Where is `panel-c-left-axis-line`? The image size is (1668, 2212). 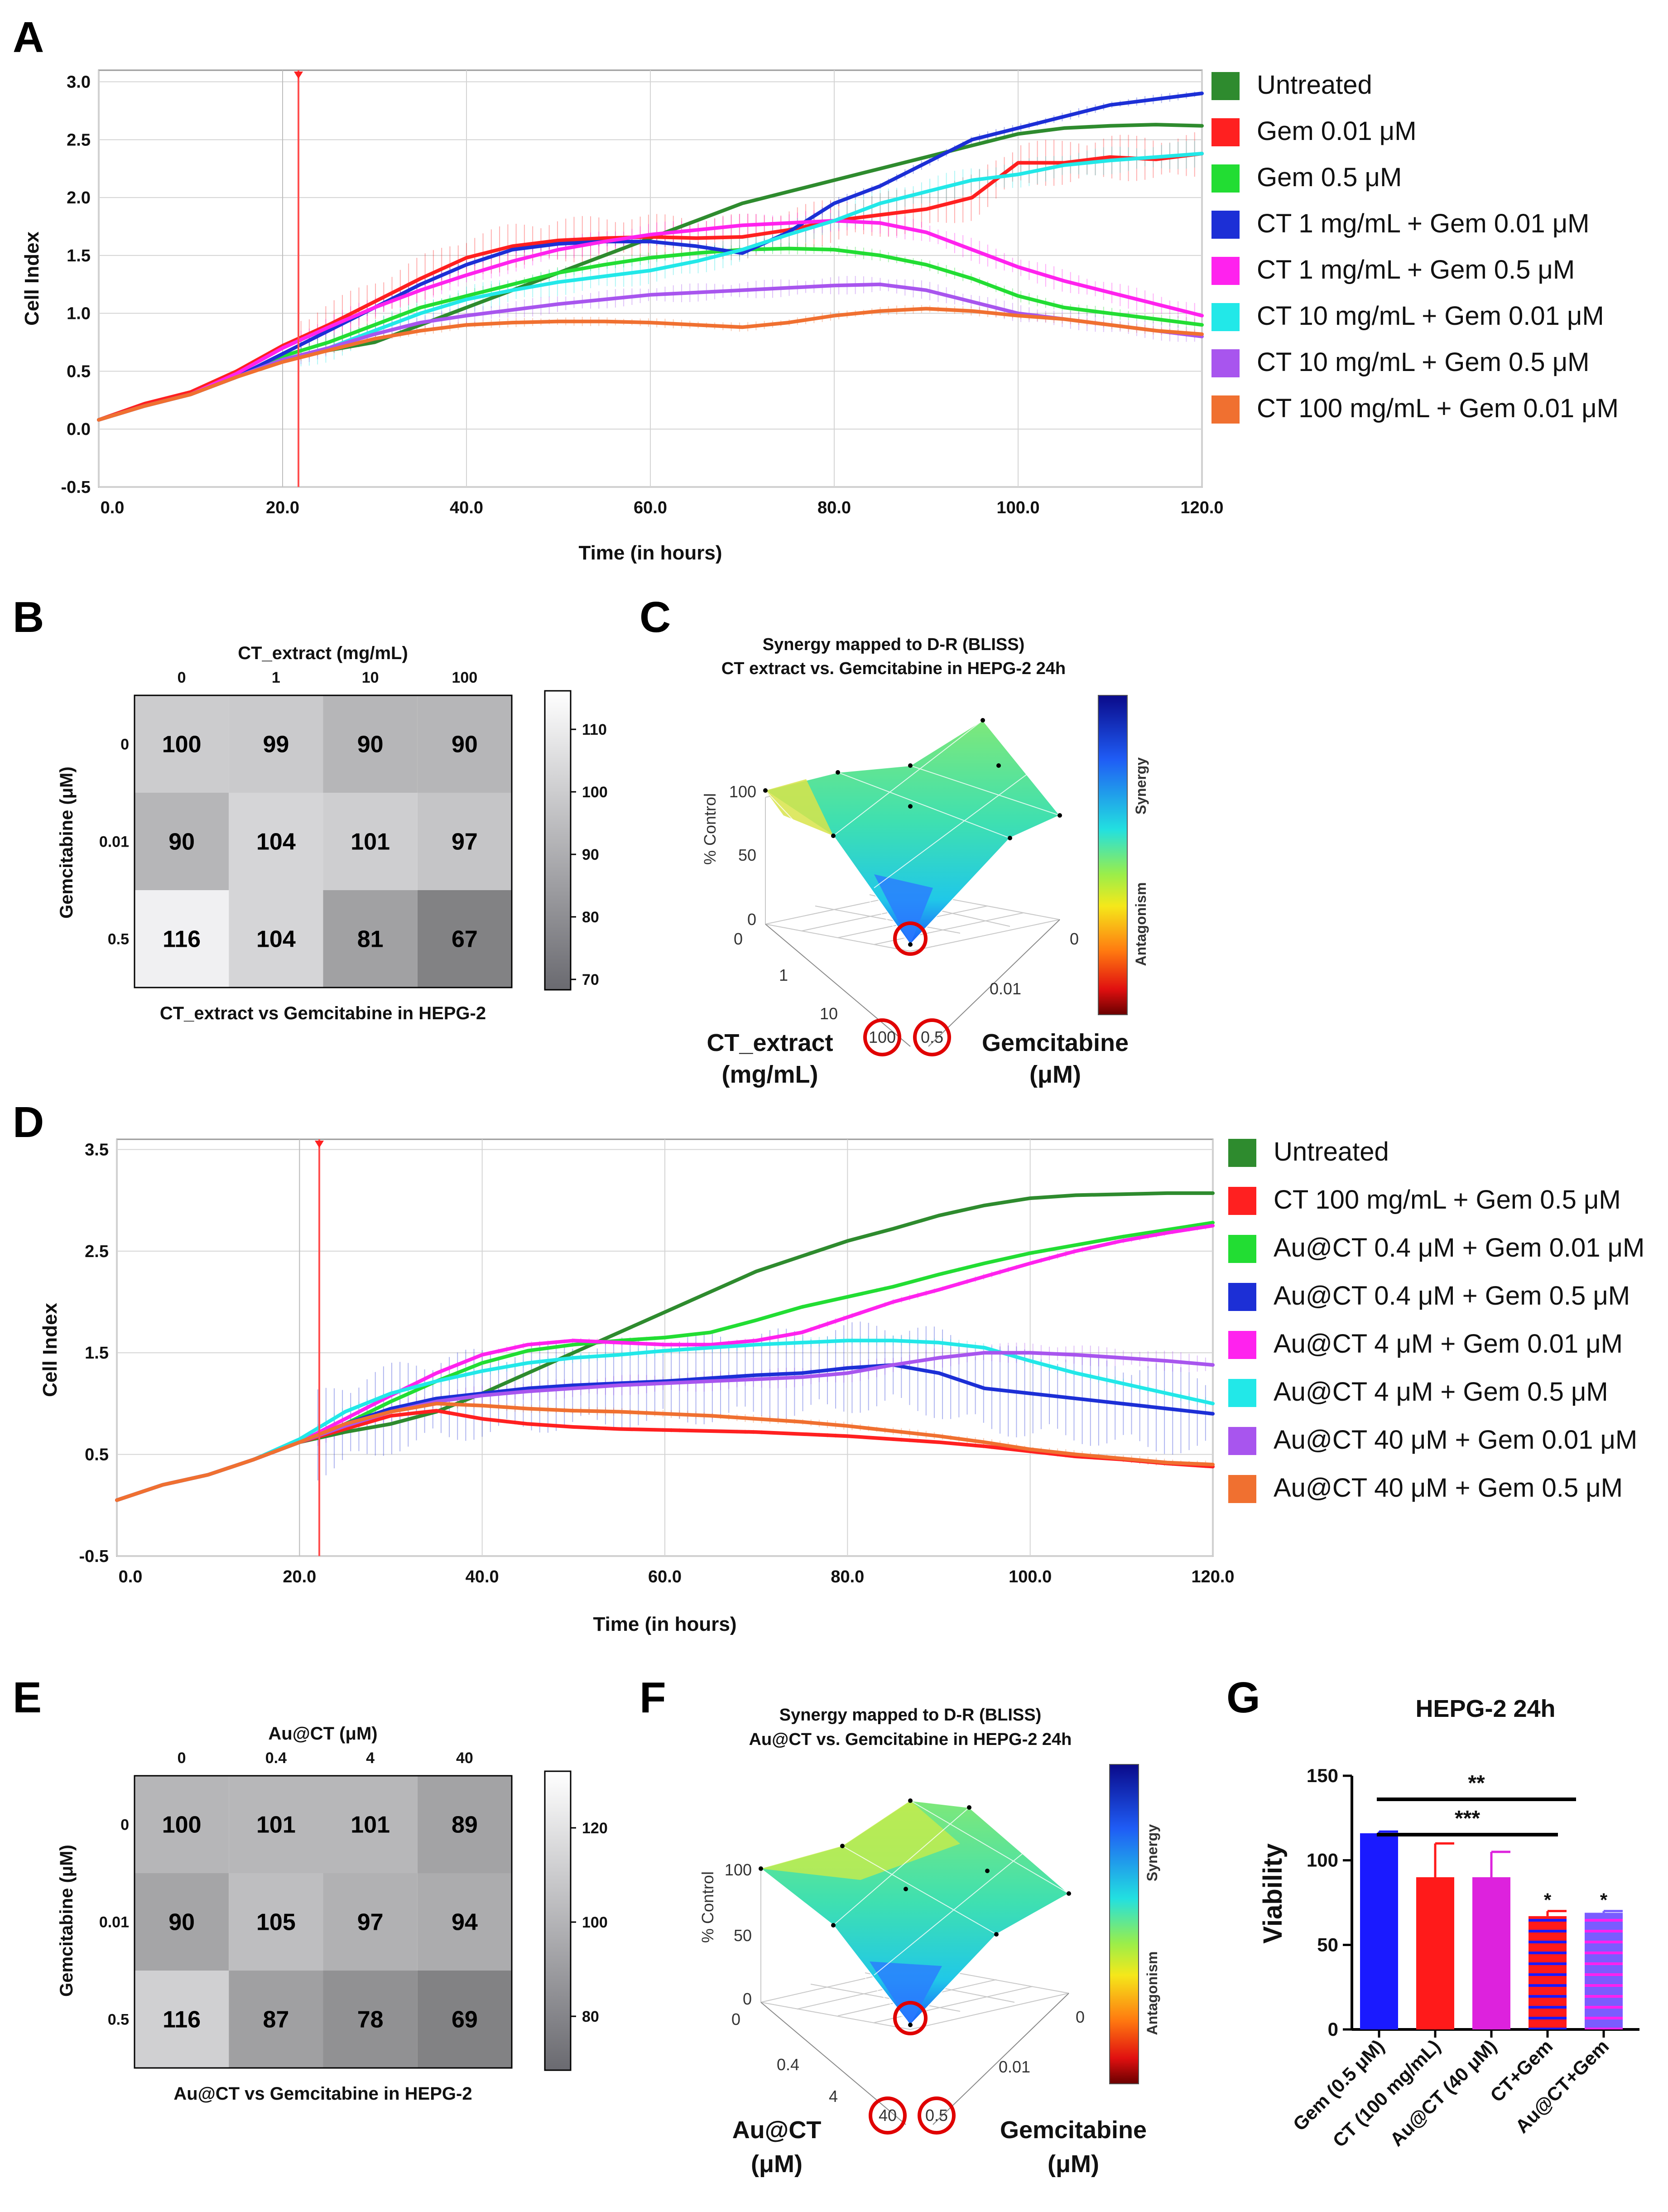
panel-c-left-axis-line is located at coordinates (838, 986).